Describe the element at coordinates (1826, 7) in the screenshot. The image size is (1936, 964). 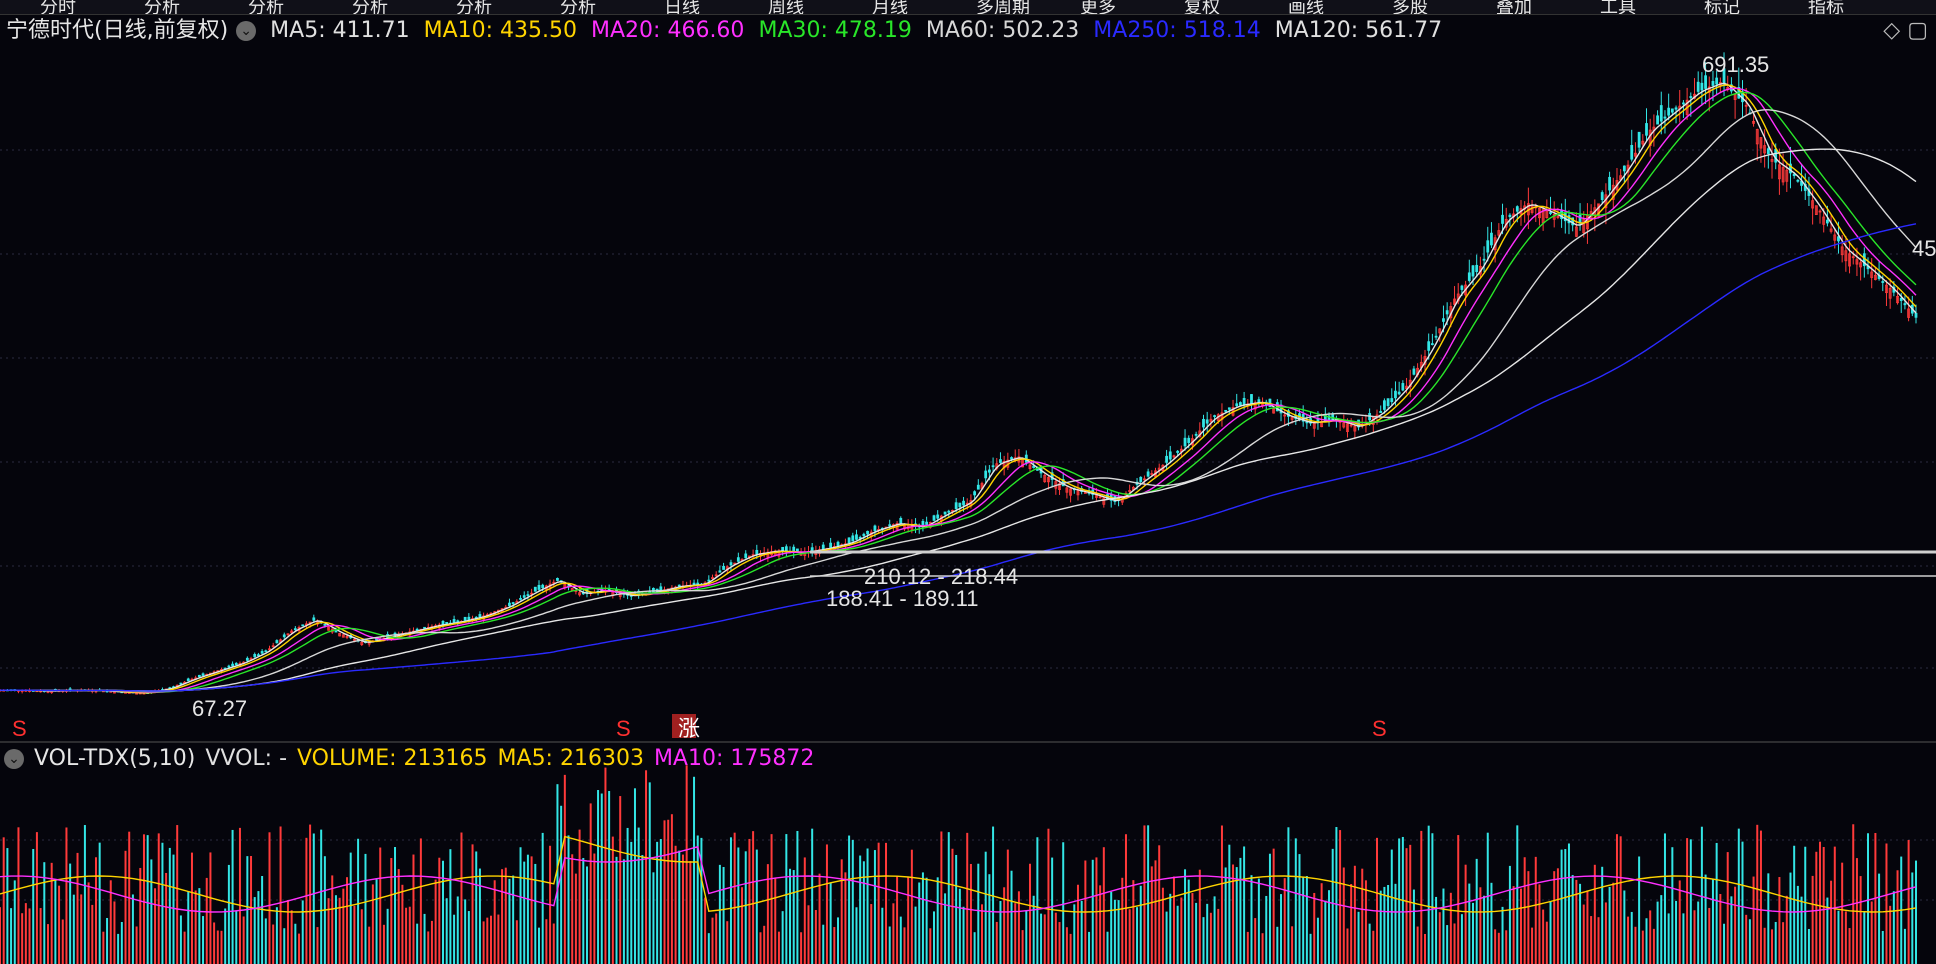
I see `menu-item: 指标` at that location.